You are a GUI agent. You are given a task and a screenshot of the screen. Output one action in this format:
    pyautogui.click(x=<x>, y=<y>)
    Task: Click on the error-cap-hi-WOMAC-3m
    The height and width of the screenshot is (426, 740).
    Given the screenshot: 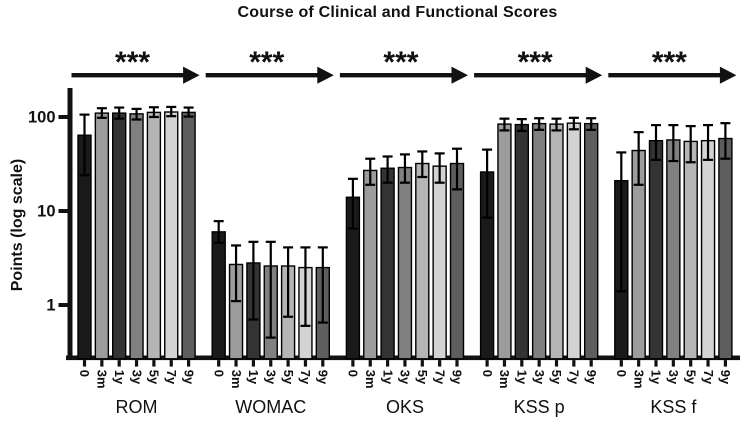 What is the action you would take?
    pyautogui.click(x=236, y=245)
    